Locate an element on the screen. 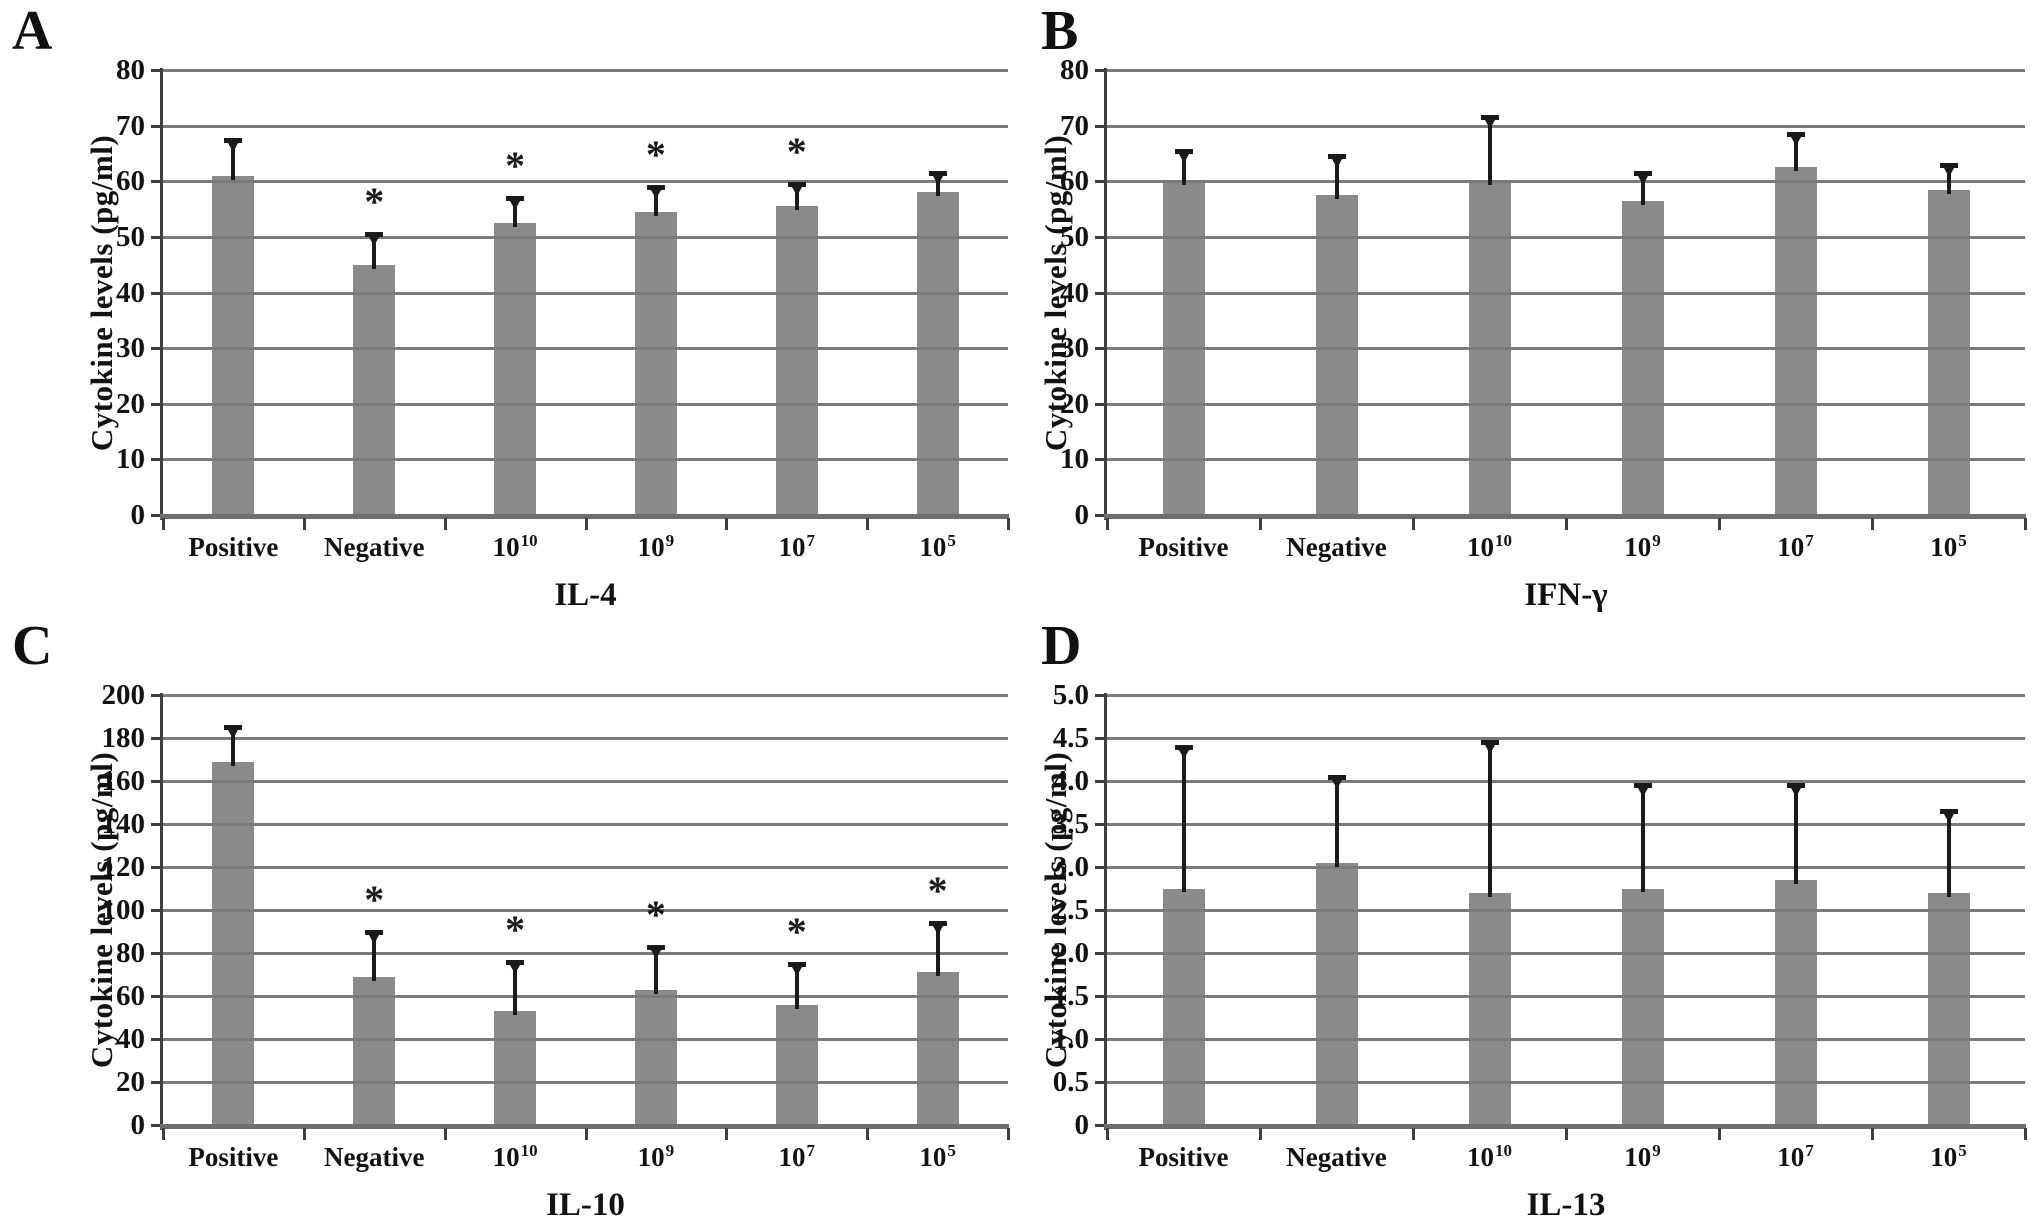  x-category-label: Negative is located at coordinates (374, 1157).